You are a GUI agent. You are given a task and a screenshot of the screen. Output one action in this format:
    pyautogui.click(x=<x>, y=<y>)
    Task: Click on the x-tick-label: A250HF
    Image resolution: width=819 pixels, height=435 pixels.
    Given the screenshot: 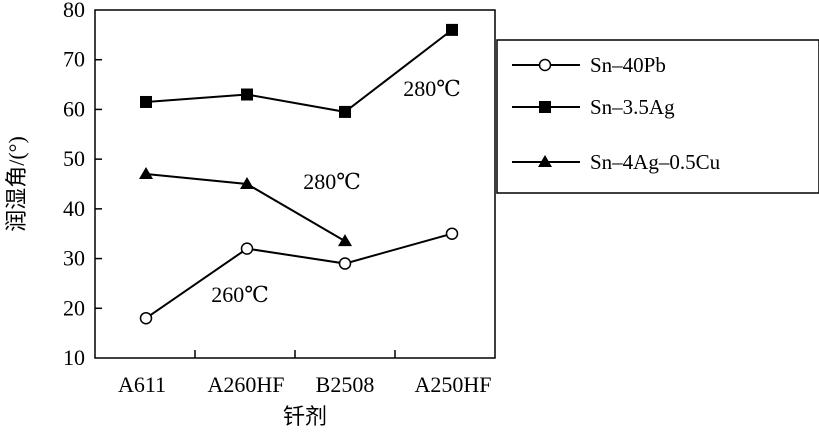 What is the action you would take?
    pyautogui.click(x=452, y=384)
    